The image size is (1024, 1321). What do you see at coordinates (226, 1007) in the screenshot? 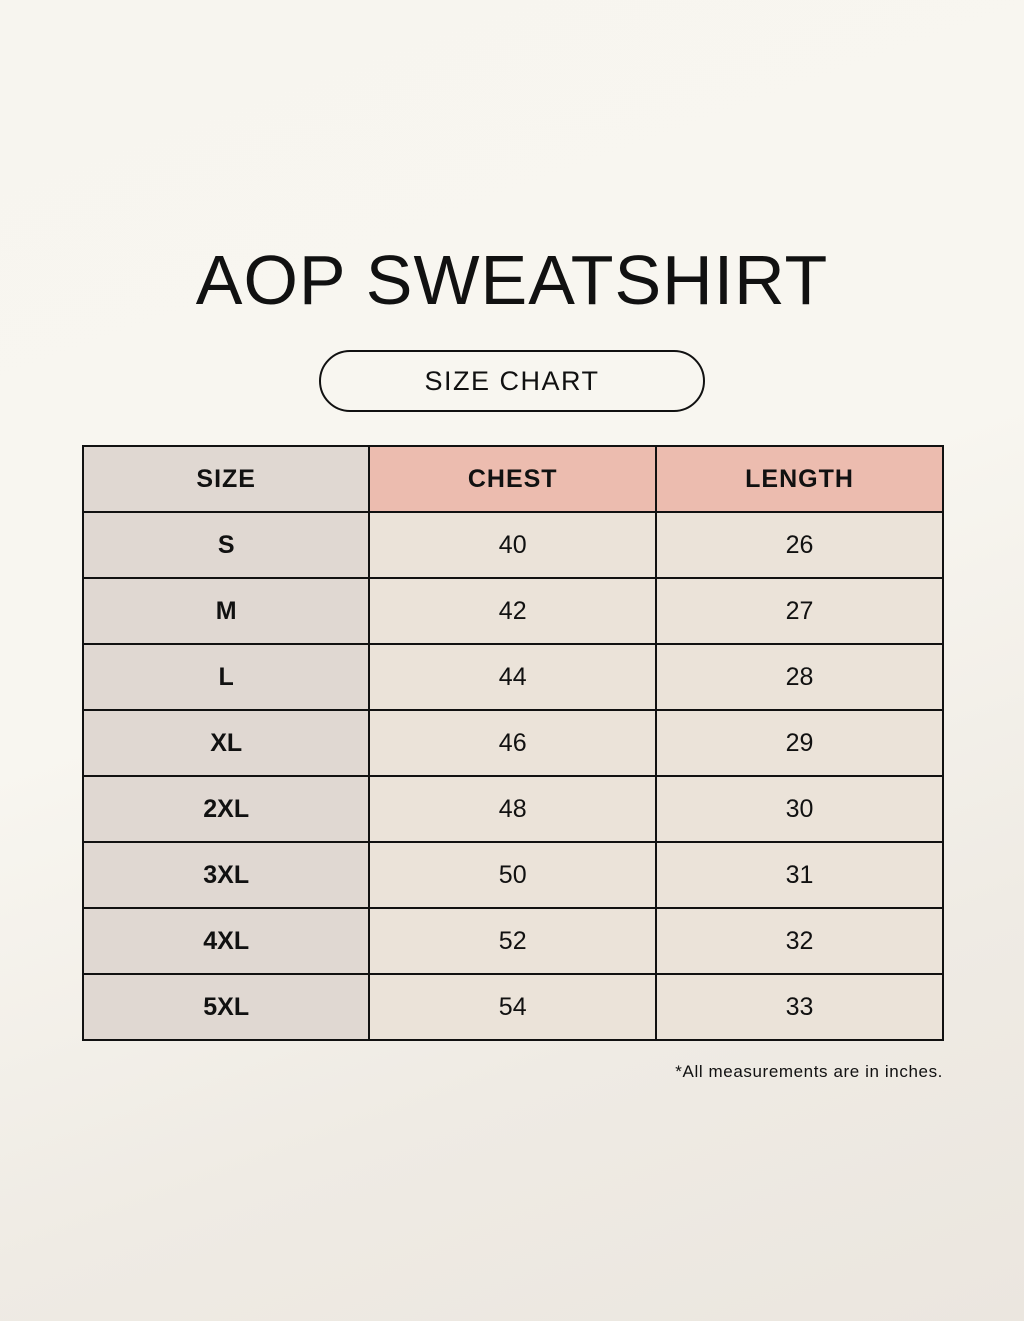
I see `size-cell: 5XL` at bounding box center [226, 1007].